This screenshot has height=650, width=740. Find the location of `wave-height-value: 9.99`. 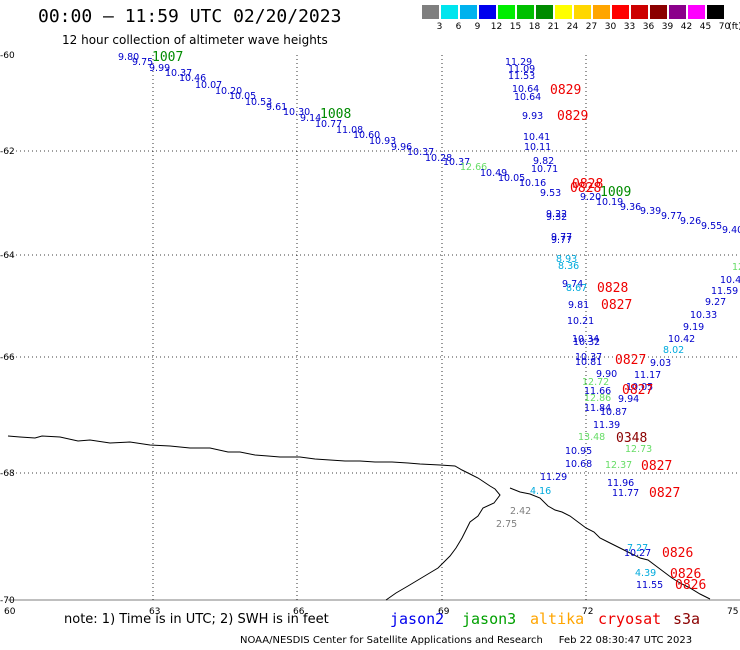

wave-height-value: 9.99 is located at coordinates (159, 68).